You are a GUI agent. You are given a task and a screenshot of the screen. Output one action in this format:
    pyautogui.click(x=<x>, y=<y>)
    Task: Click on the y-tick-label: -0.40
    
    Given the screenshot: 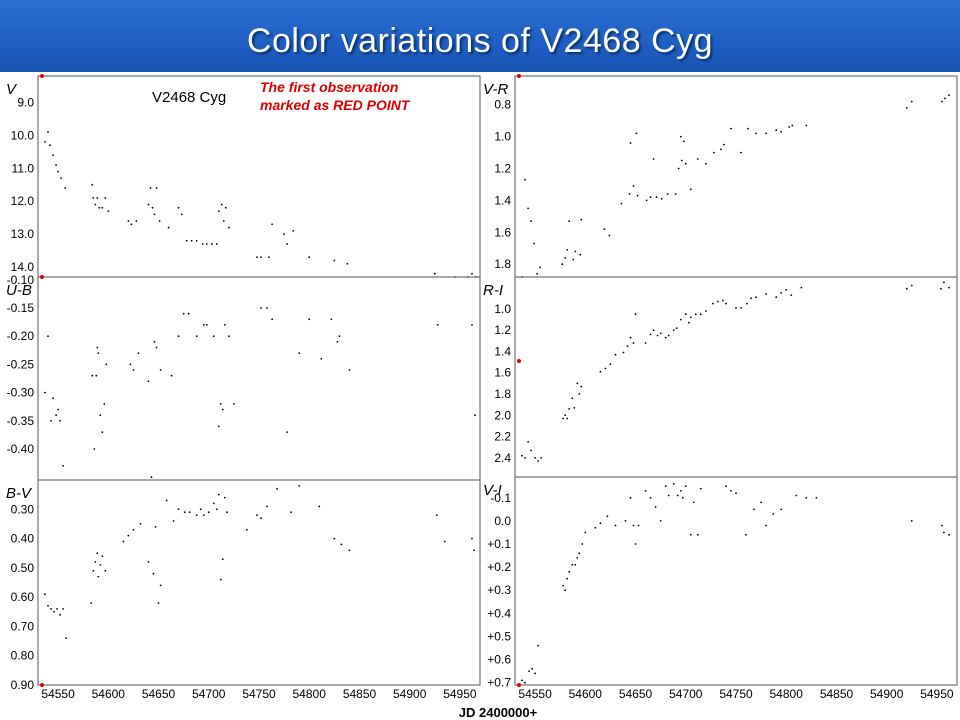 What is the action you would take?
    pyautogui.click(x=21, y=449)
    